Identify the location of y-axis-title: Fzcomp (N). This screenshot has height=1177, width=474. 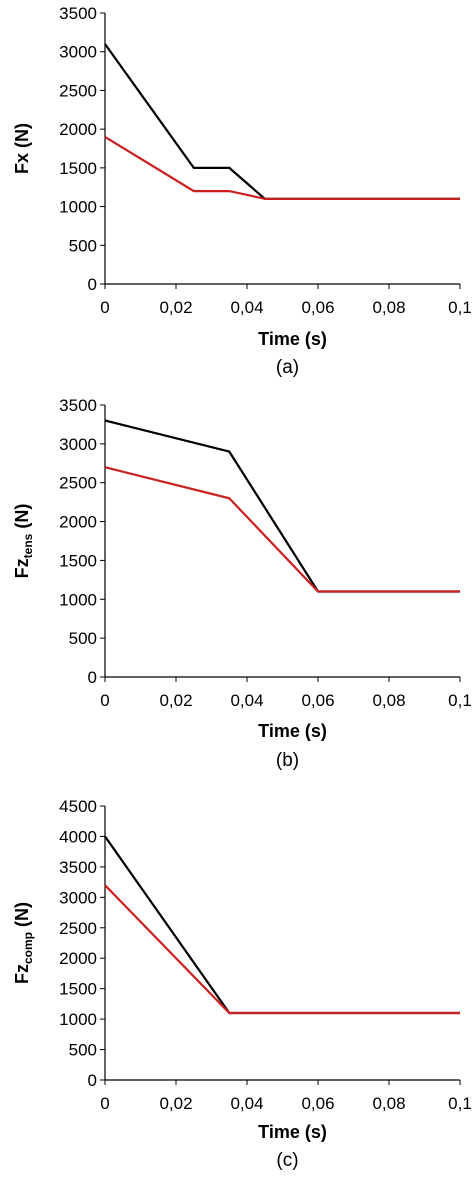
(23, 943).